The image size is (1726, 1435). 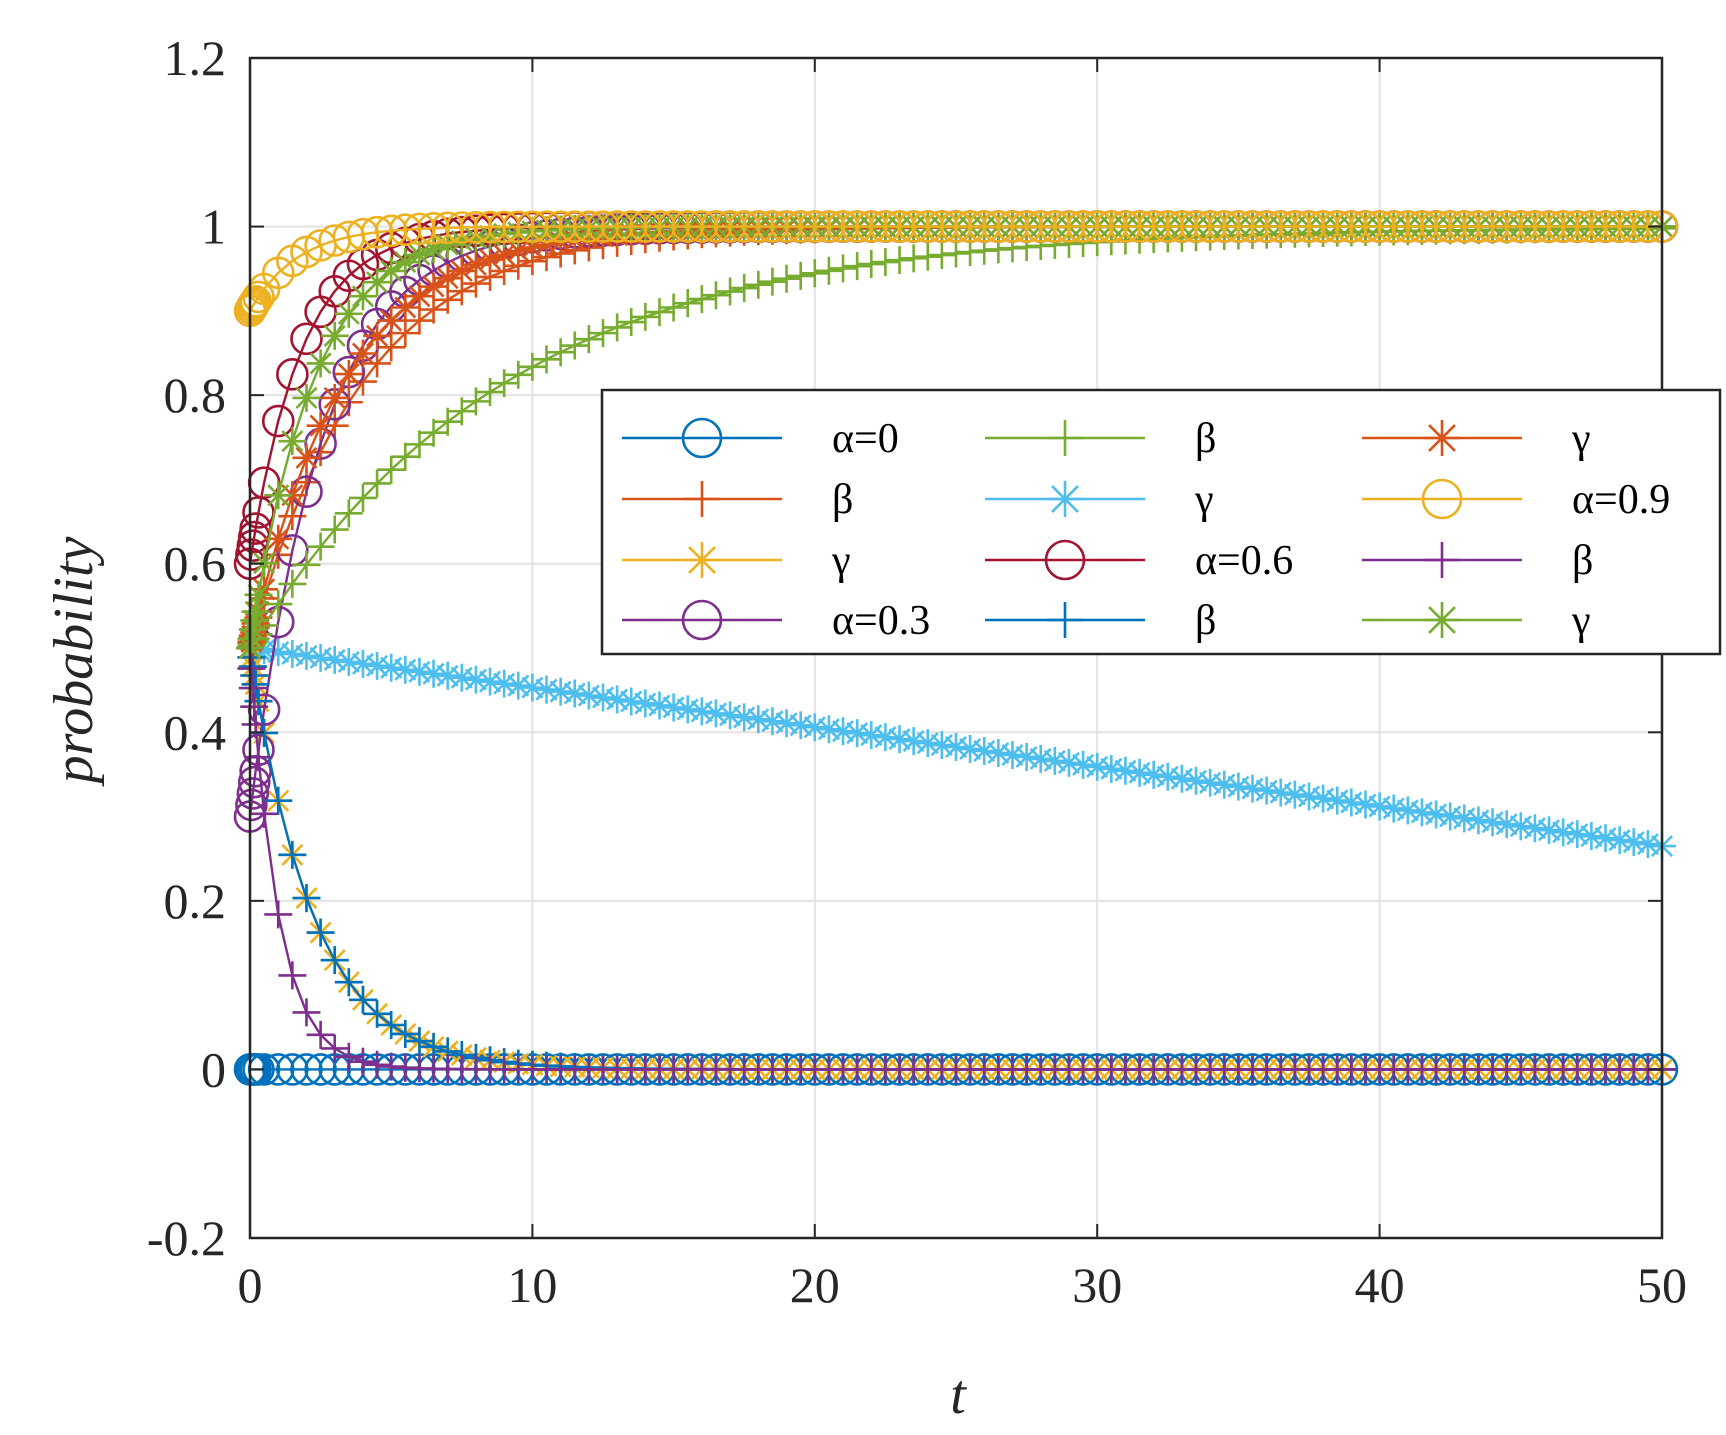 I want to click on legend-label: α=0.9, so click(x=1621, y=500).